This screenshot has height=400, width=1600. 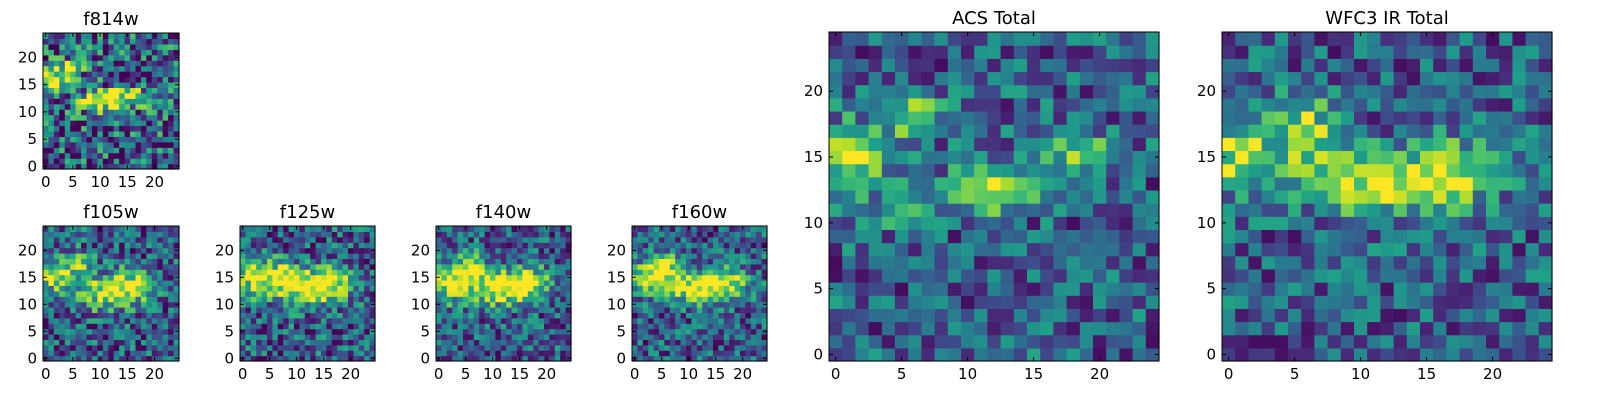 What do you see at coordinates (27, 250) in the screenshot?
I see `y-tick-label: 20` at bounding box center [27, 250].